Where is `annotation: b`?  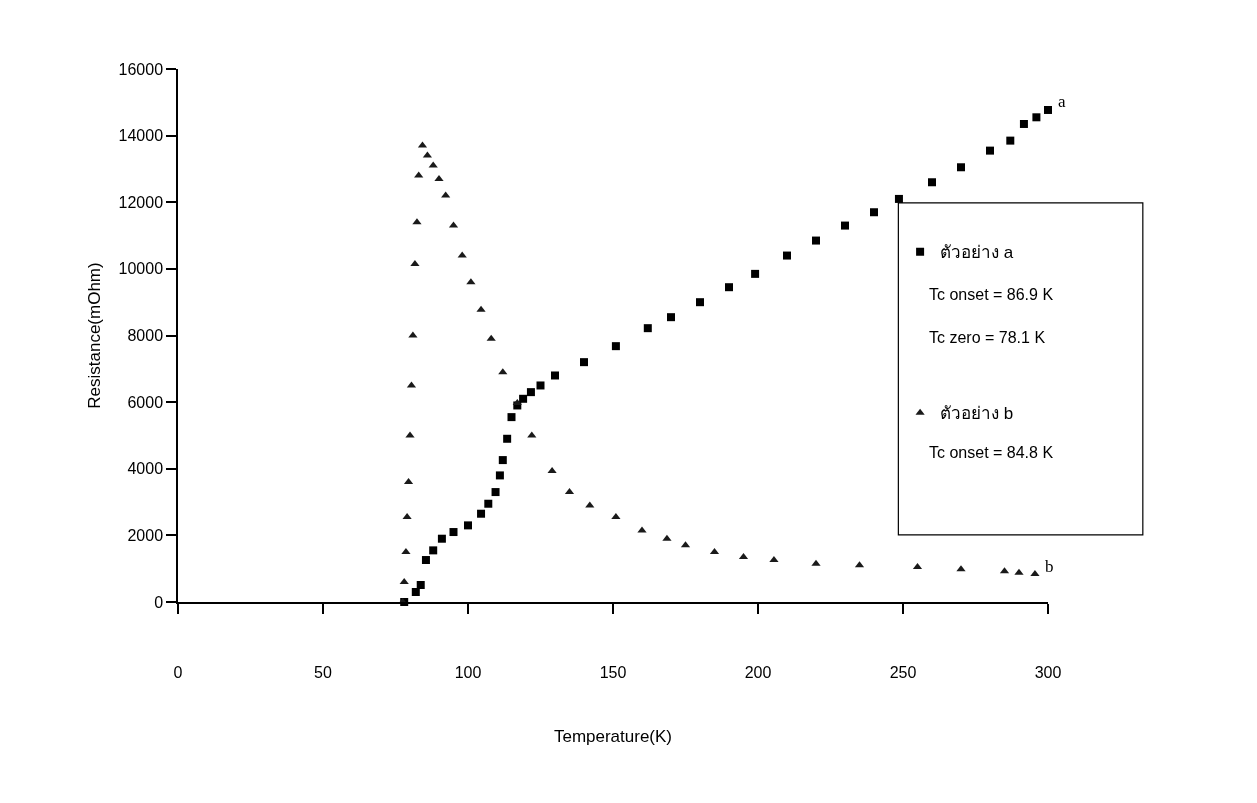
annotation: b is located at coordinates (1049, 566).